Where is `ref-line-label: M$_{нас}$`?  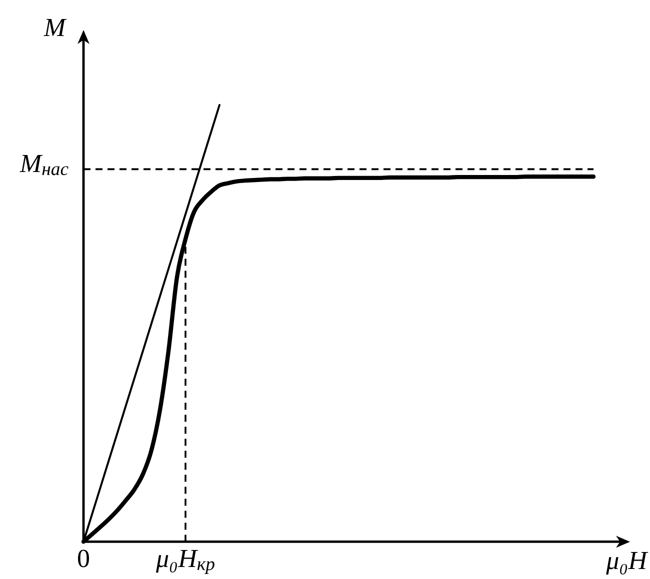
ref-line-label: M$_{нас}$ is located at coordinates (44, 165).